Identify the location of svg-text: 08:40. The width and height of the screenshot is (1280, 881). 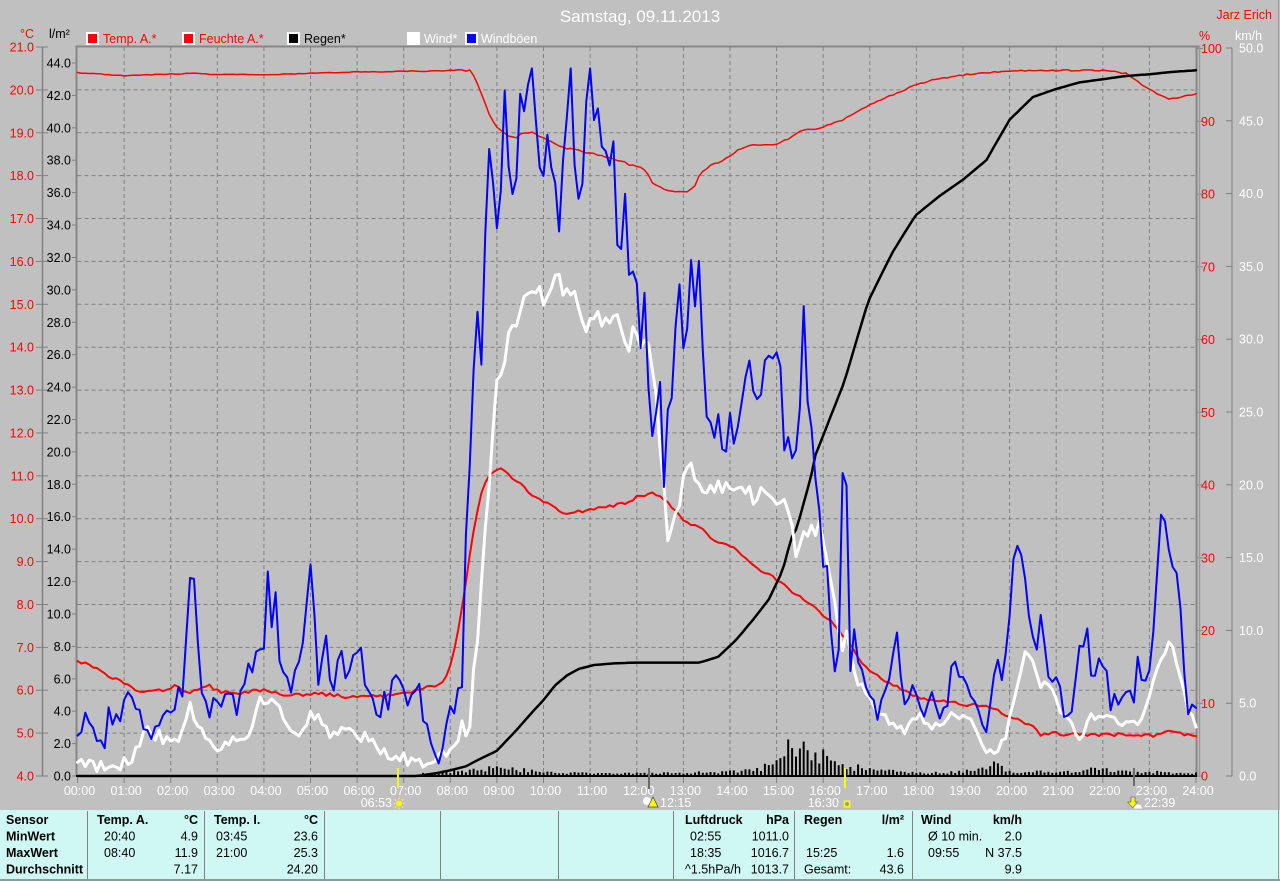
(119, 853).